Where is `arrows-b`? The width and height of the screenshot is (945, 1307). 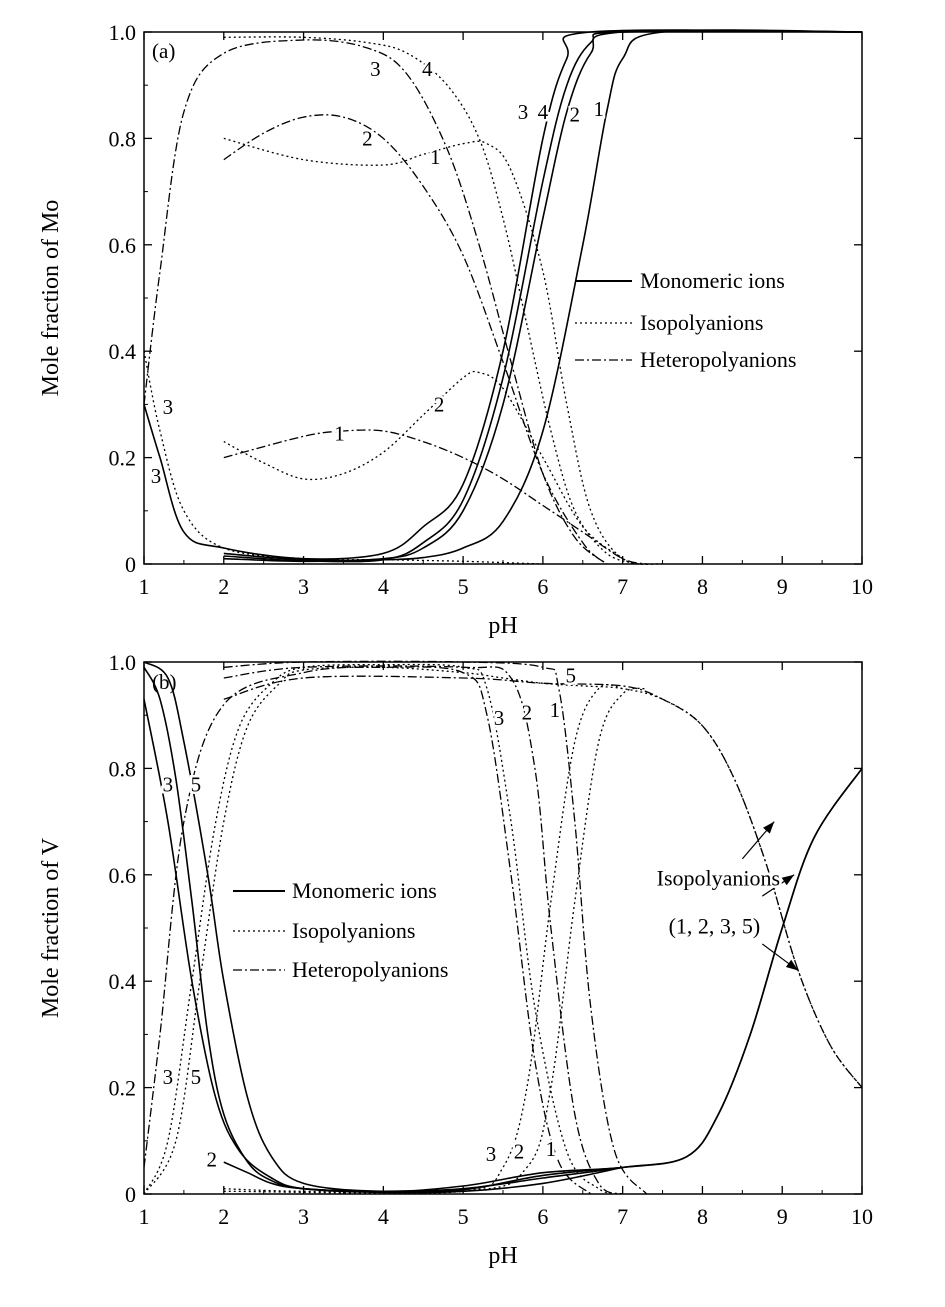
arrows-b is located at coordinates (770, 896).